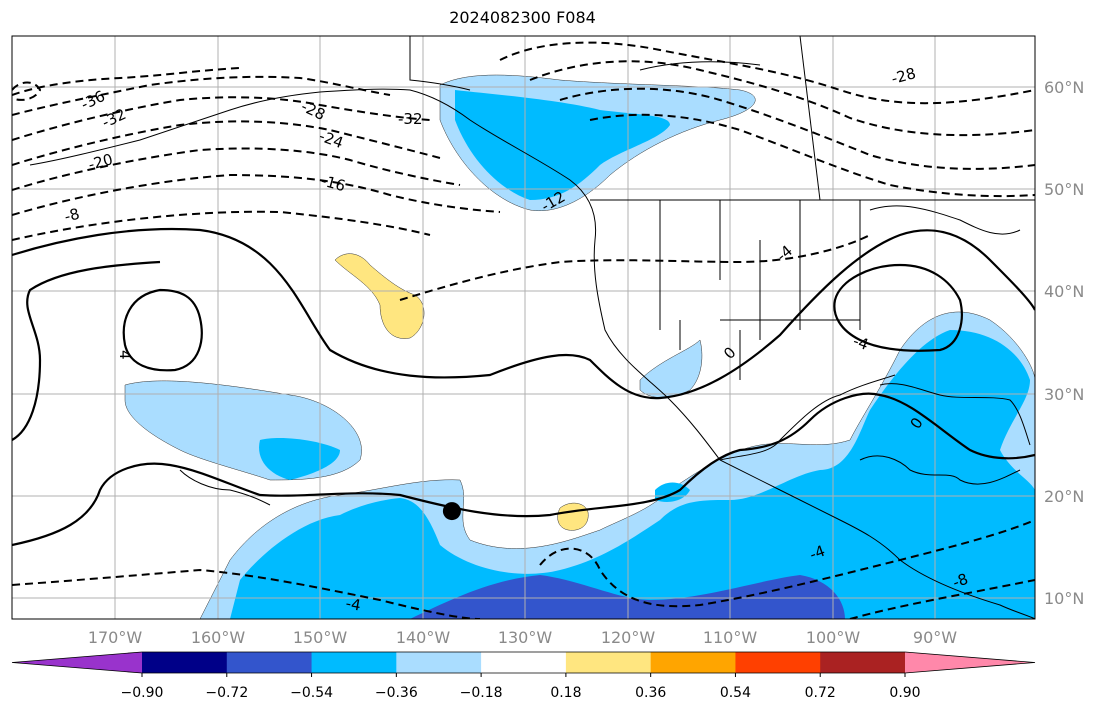 Image resolution: width=1105 pixels, height=712 pixels. What do you see at coordinates (77, 662) in the screenshot?
I see `colorbar-extend-low` at bounding box center [77, 662].